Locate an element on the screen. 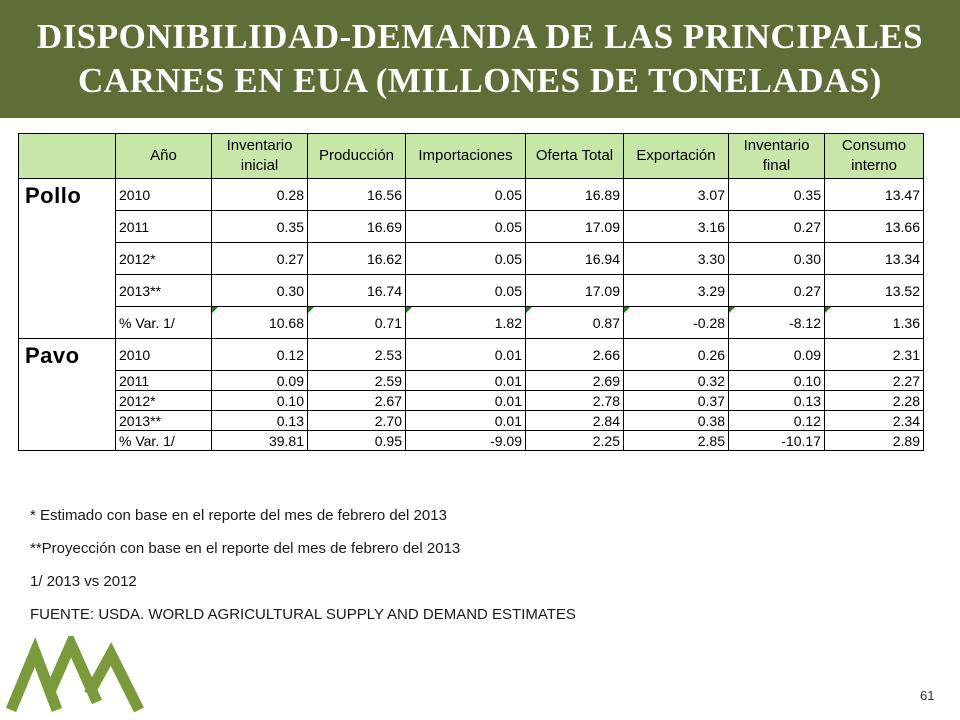  value-cell: 3.30 is located at coordinates (676, 258).